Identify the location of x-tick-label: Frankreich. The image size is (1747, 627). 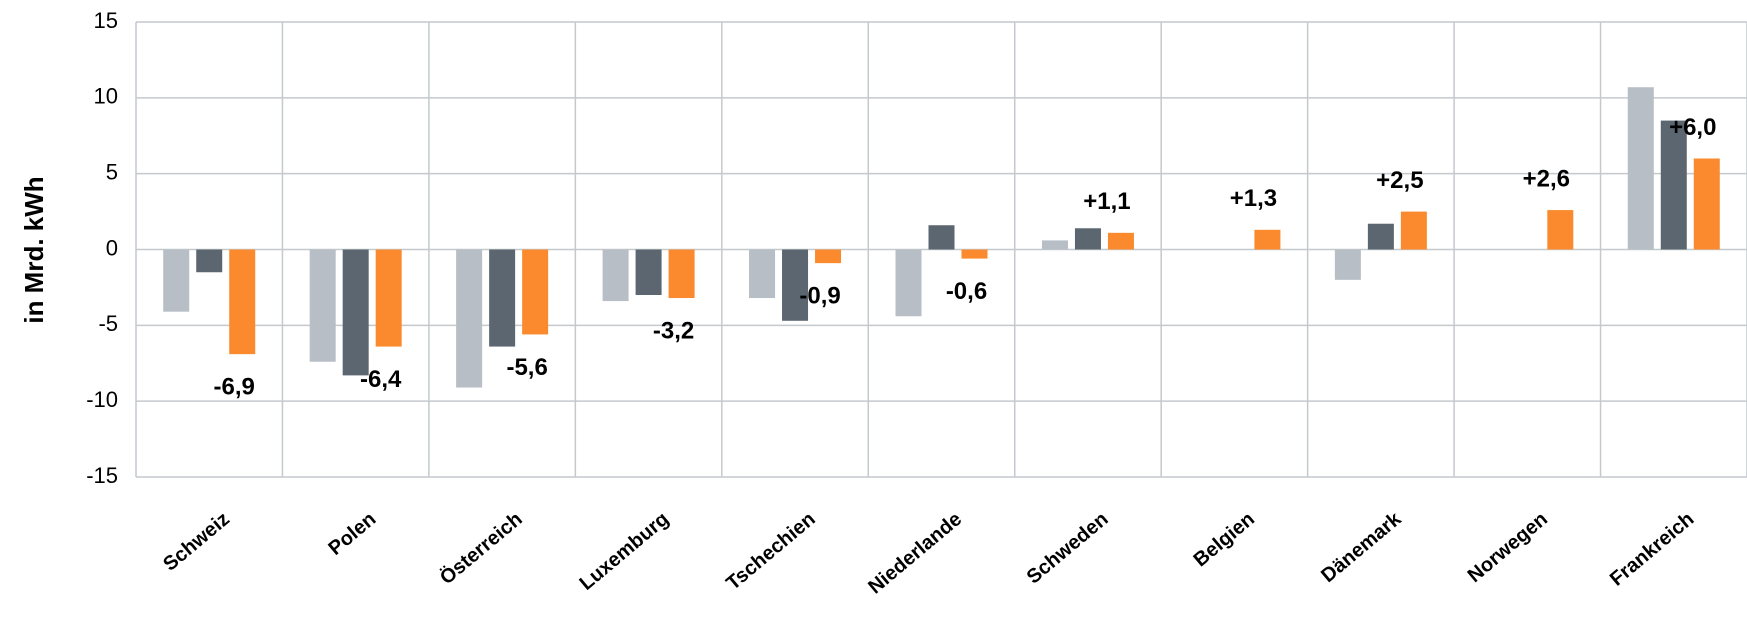
(1652, 549).